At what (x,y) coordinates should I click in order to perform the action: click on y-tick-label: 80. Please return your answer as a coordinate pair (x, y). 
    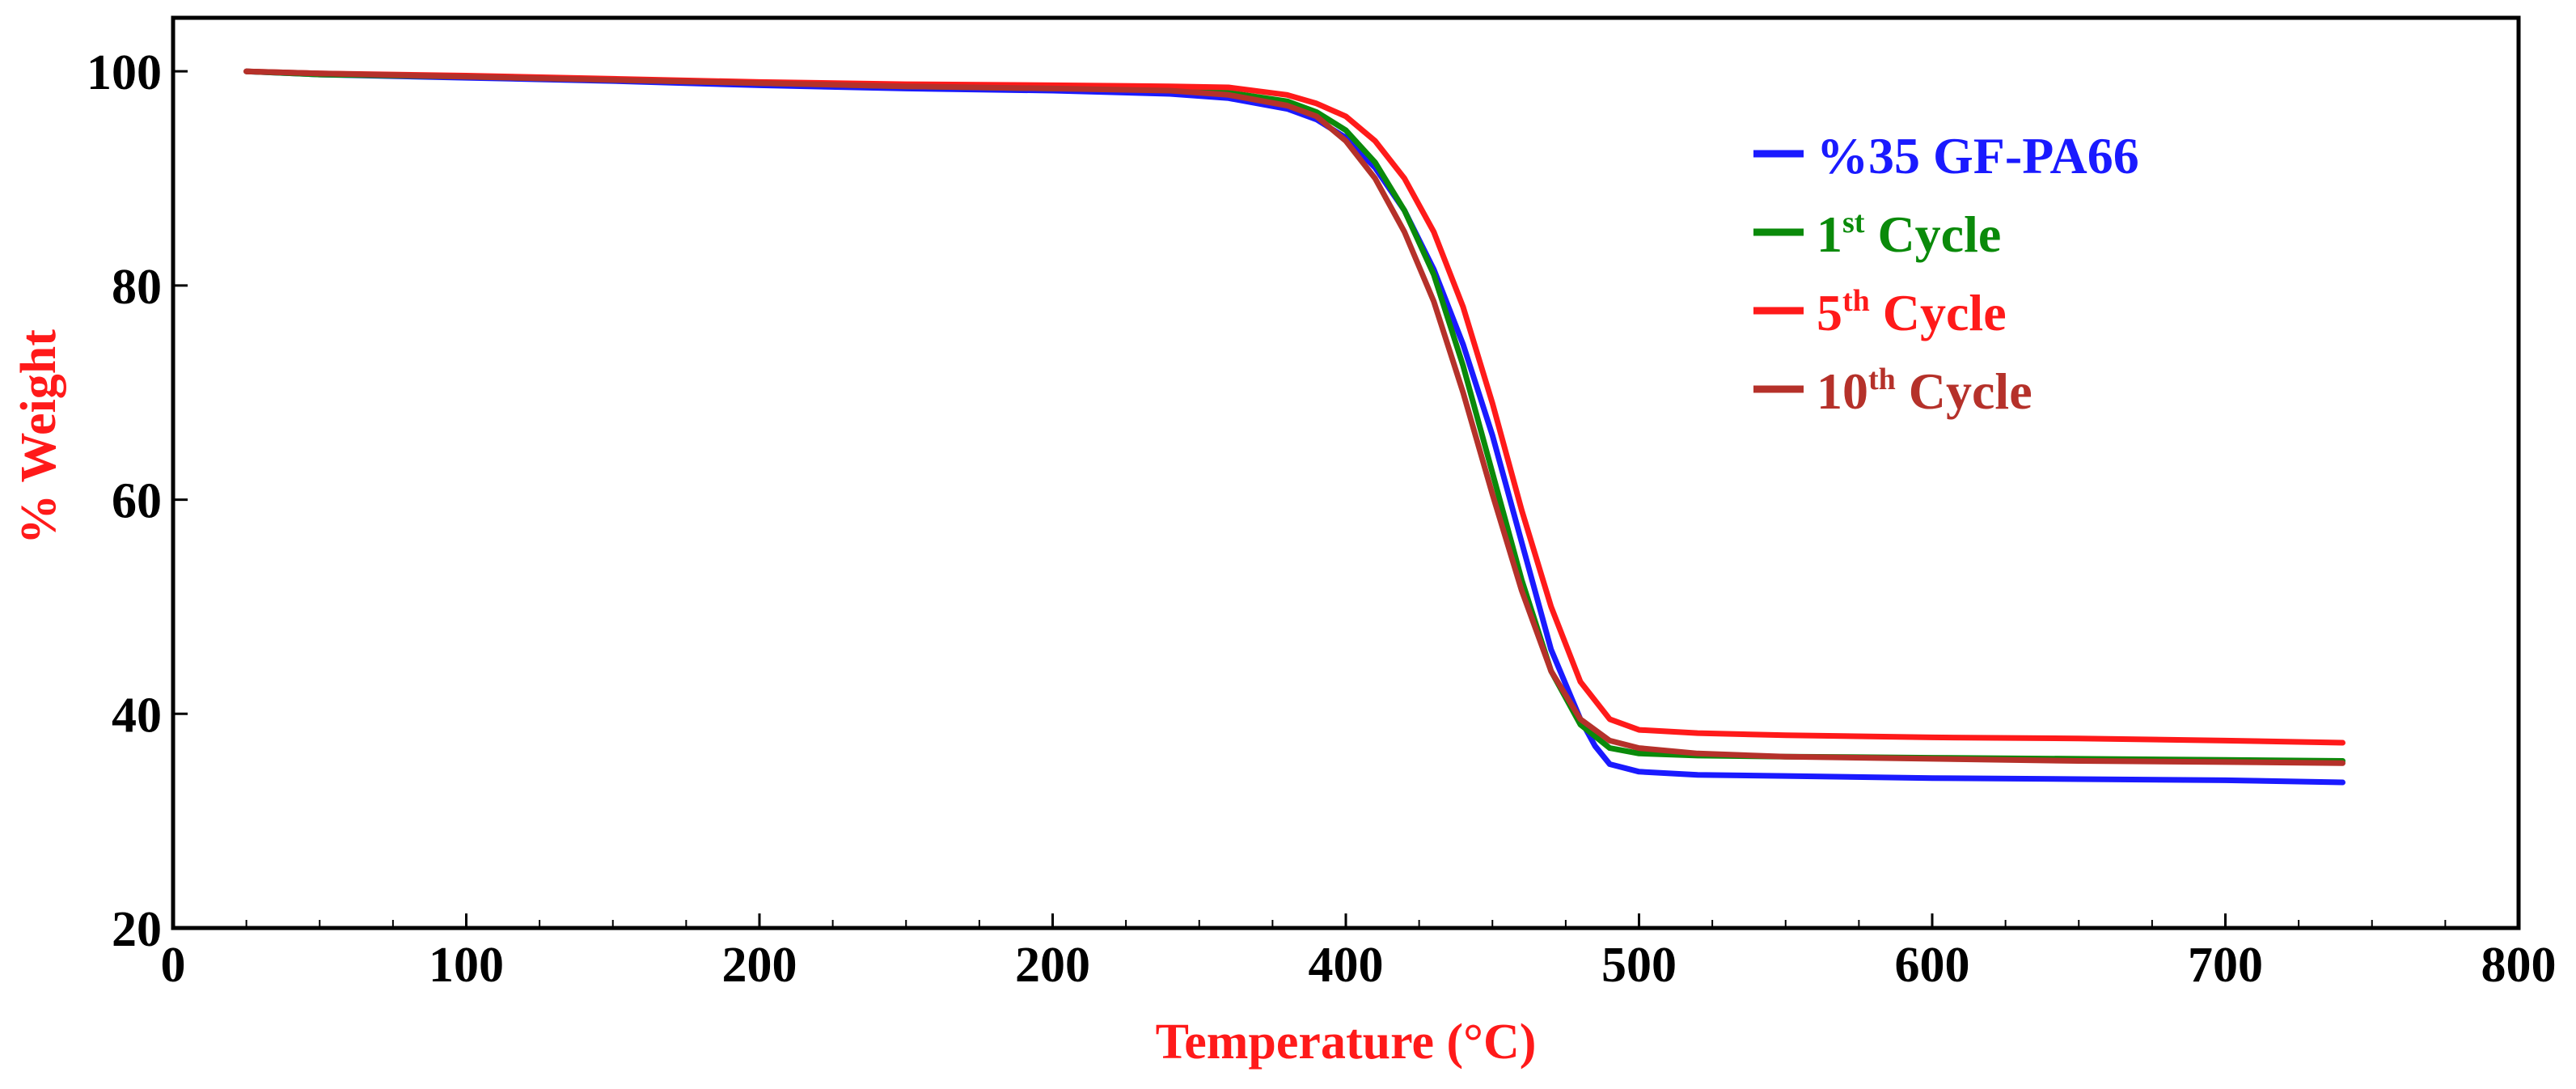
    Looking at the image, I should click on (137, 287).